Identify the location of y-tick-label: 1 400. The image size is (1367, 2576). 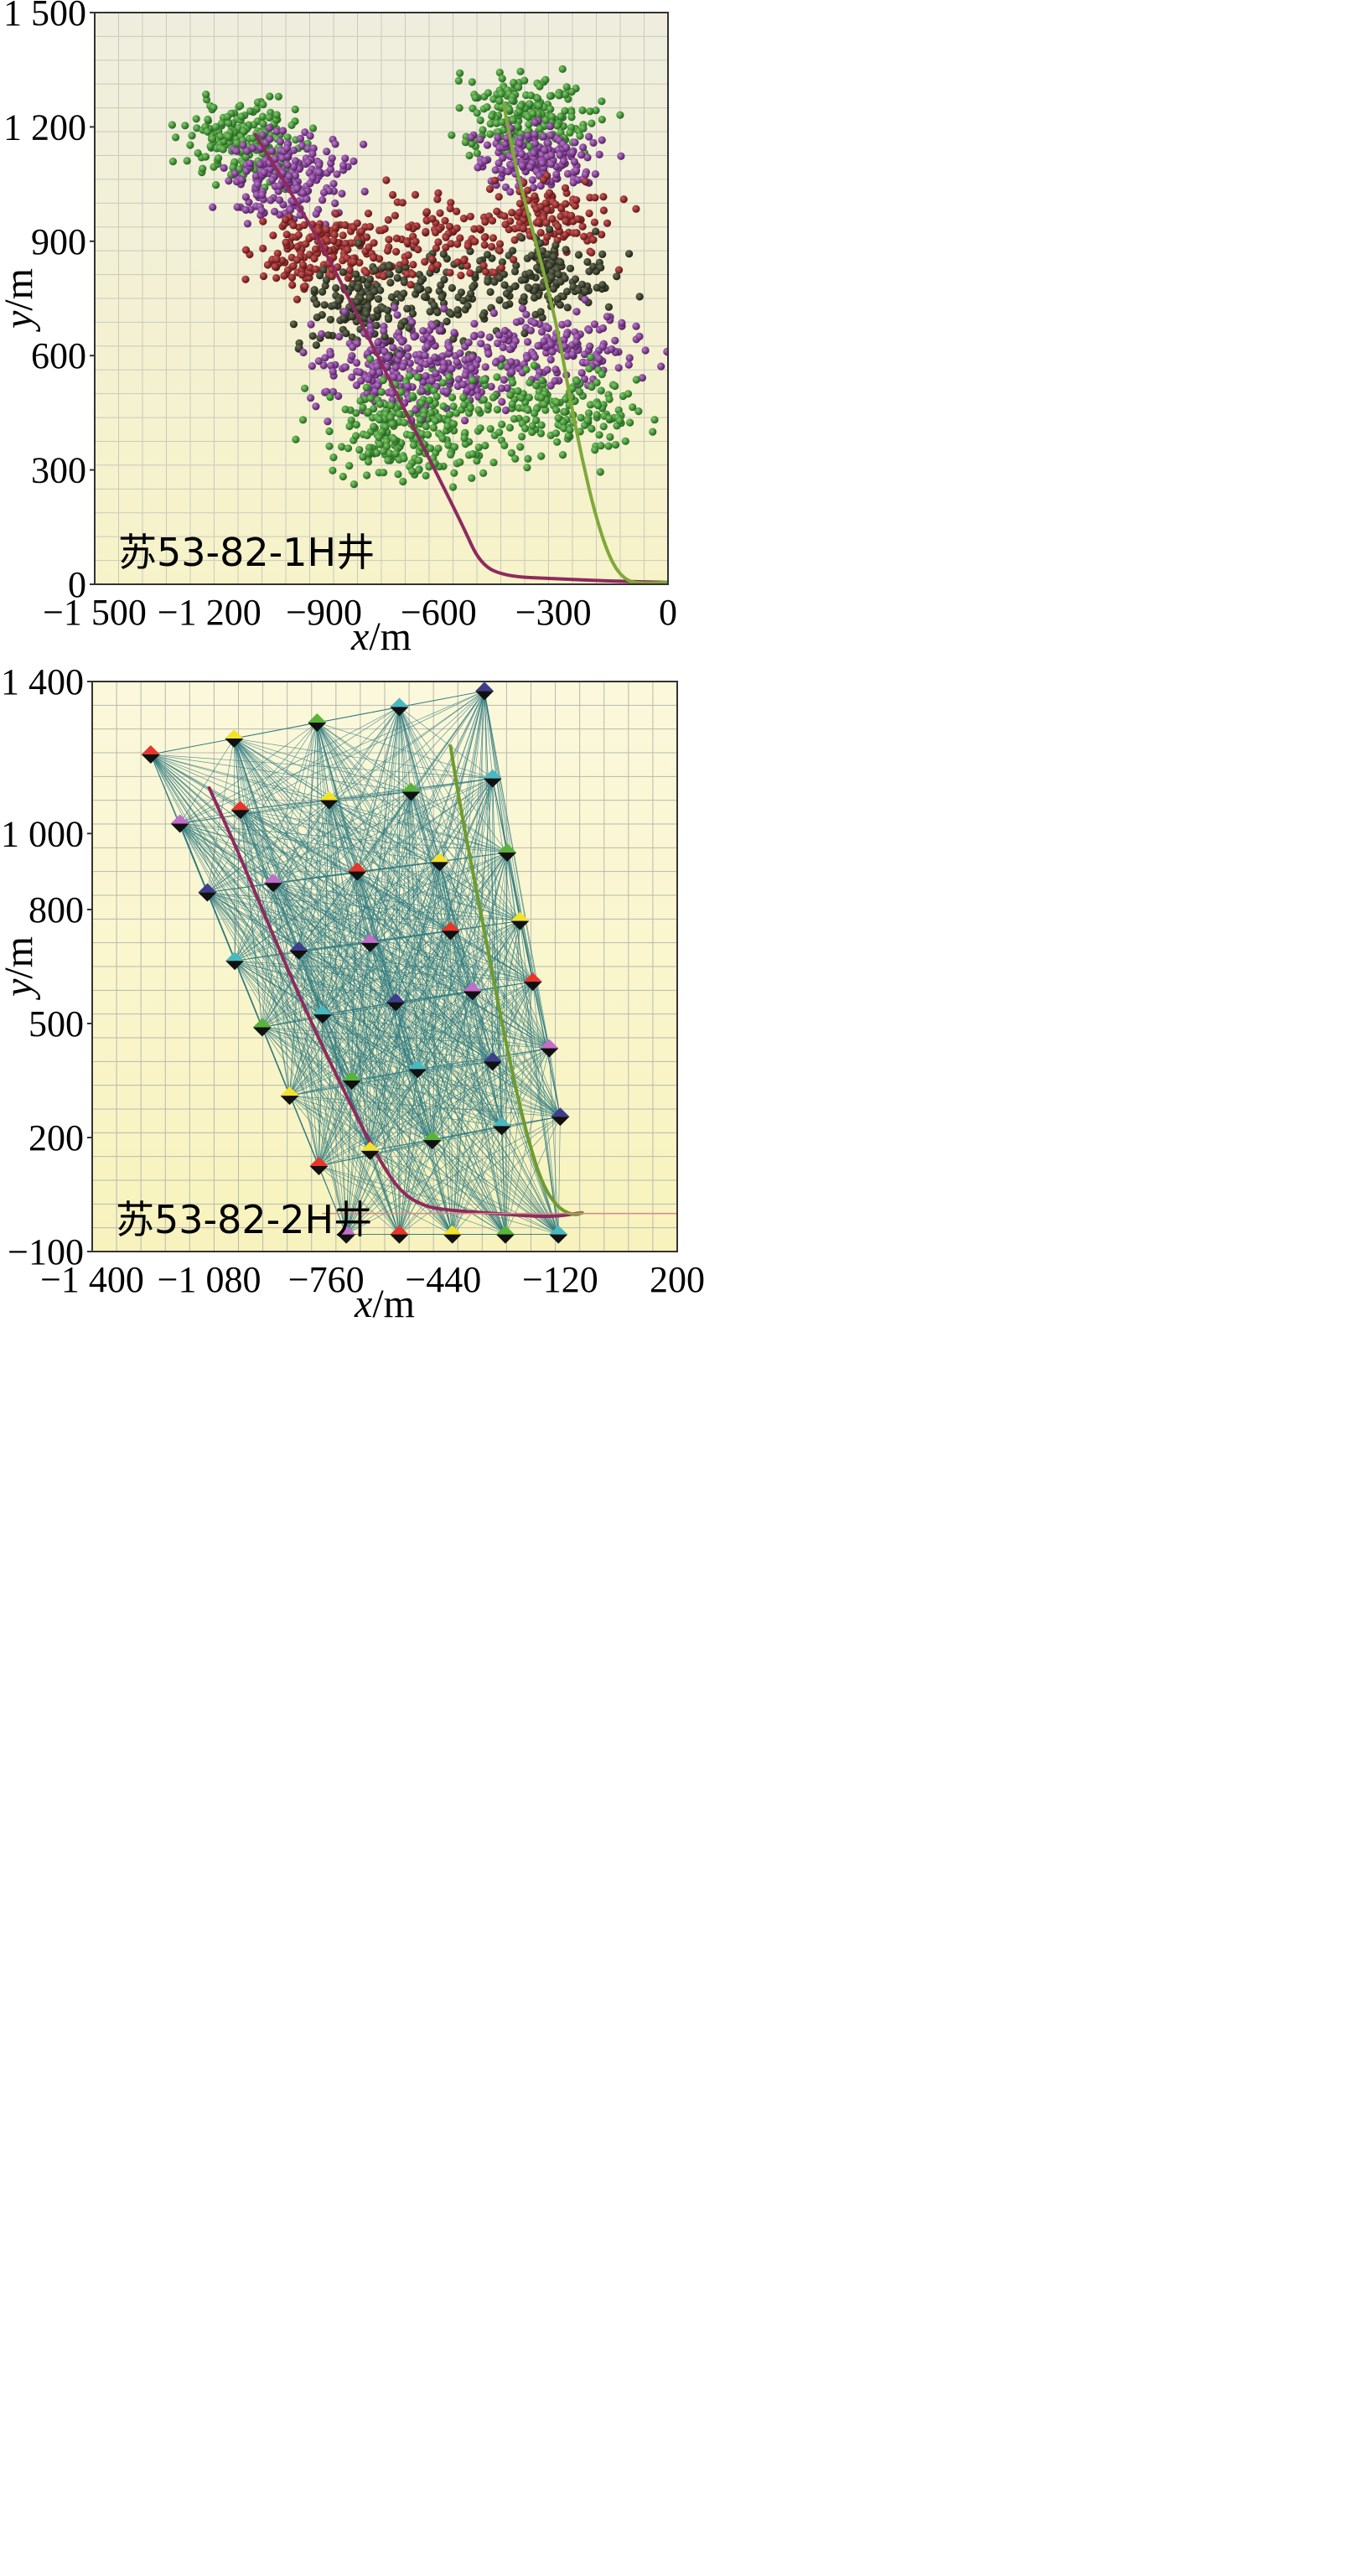
(42, 681).